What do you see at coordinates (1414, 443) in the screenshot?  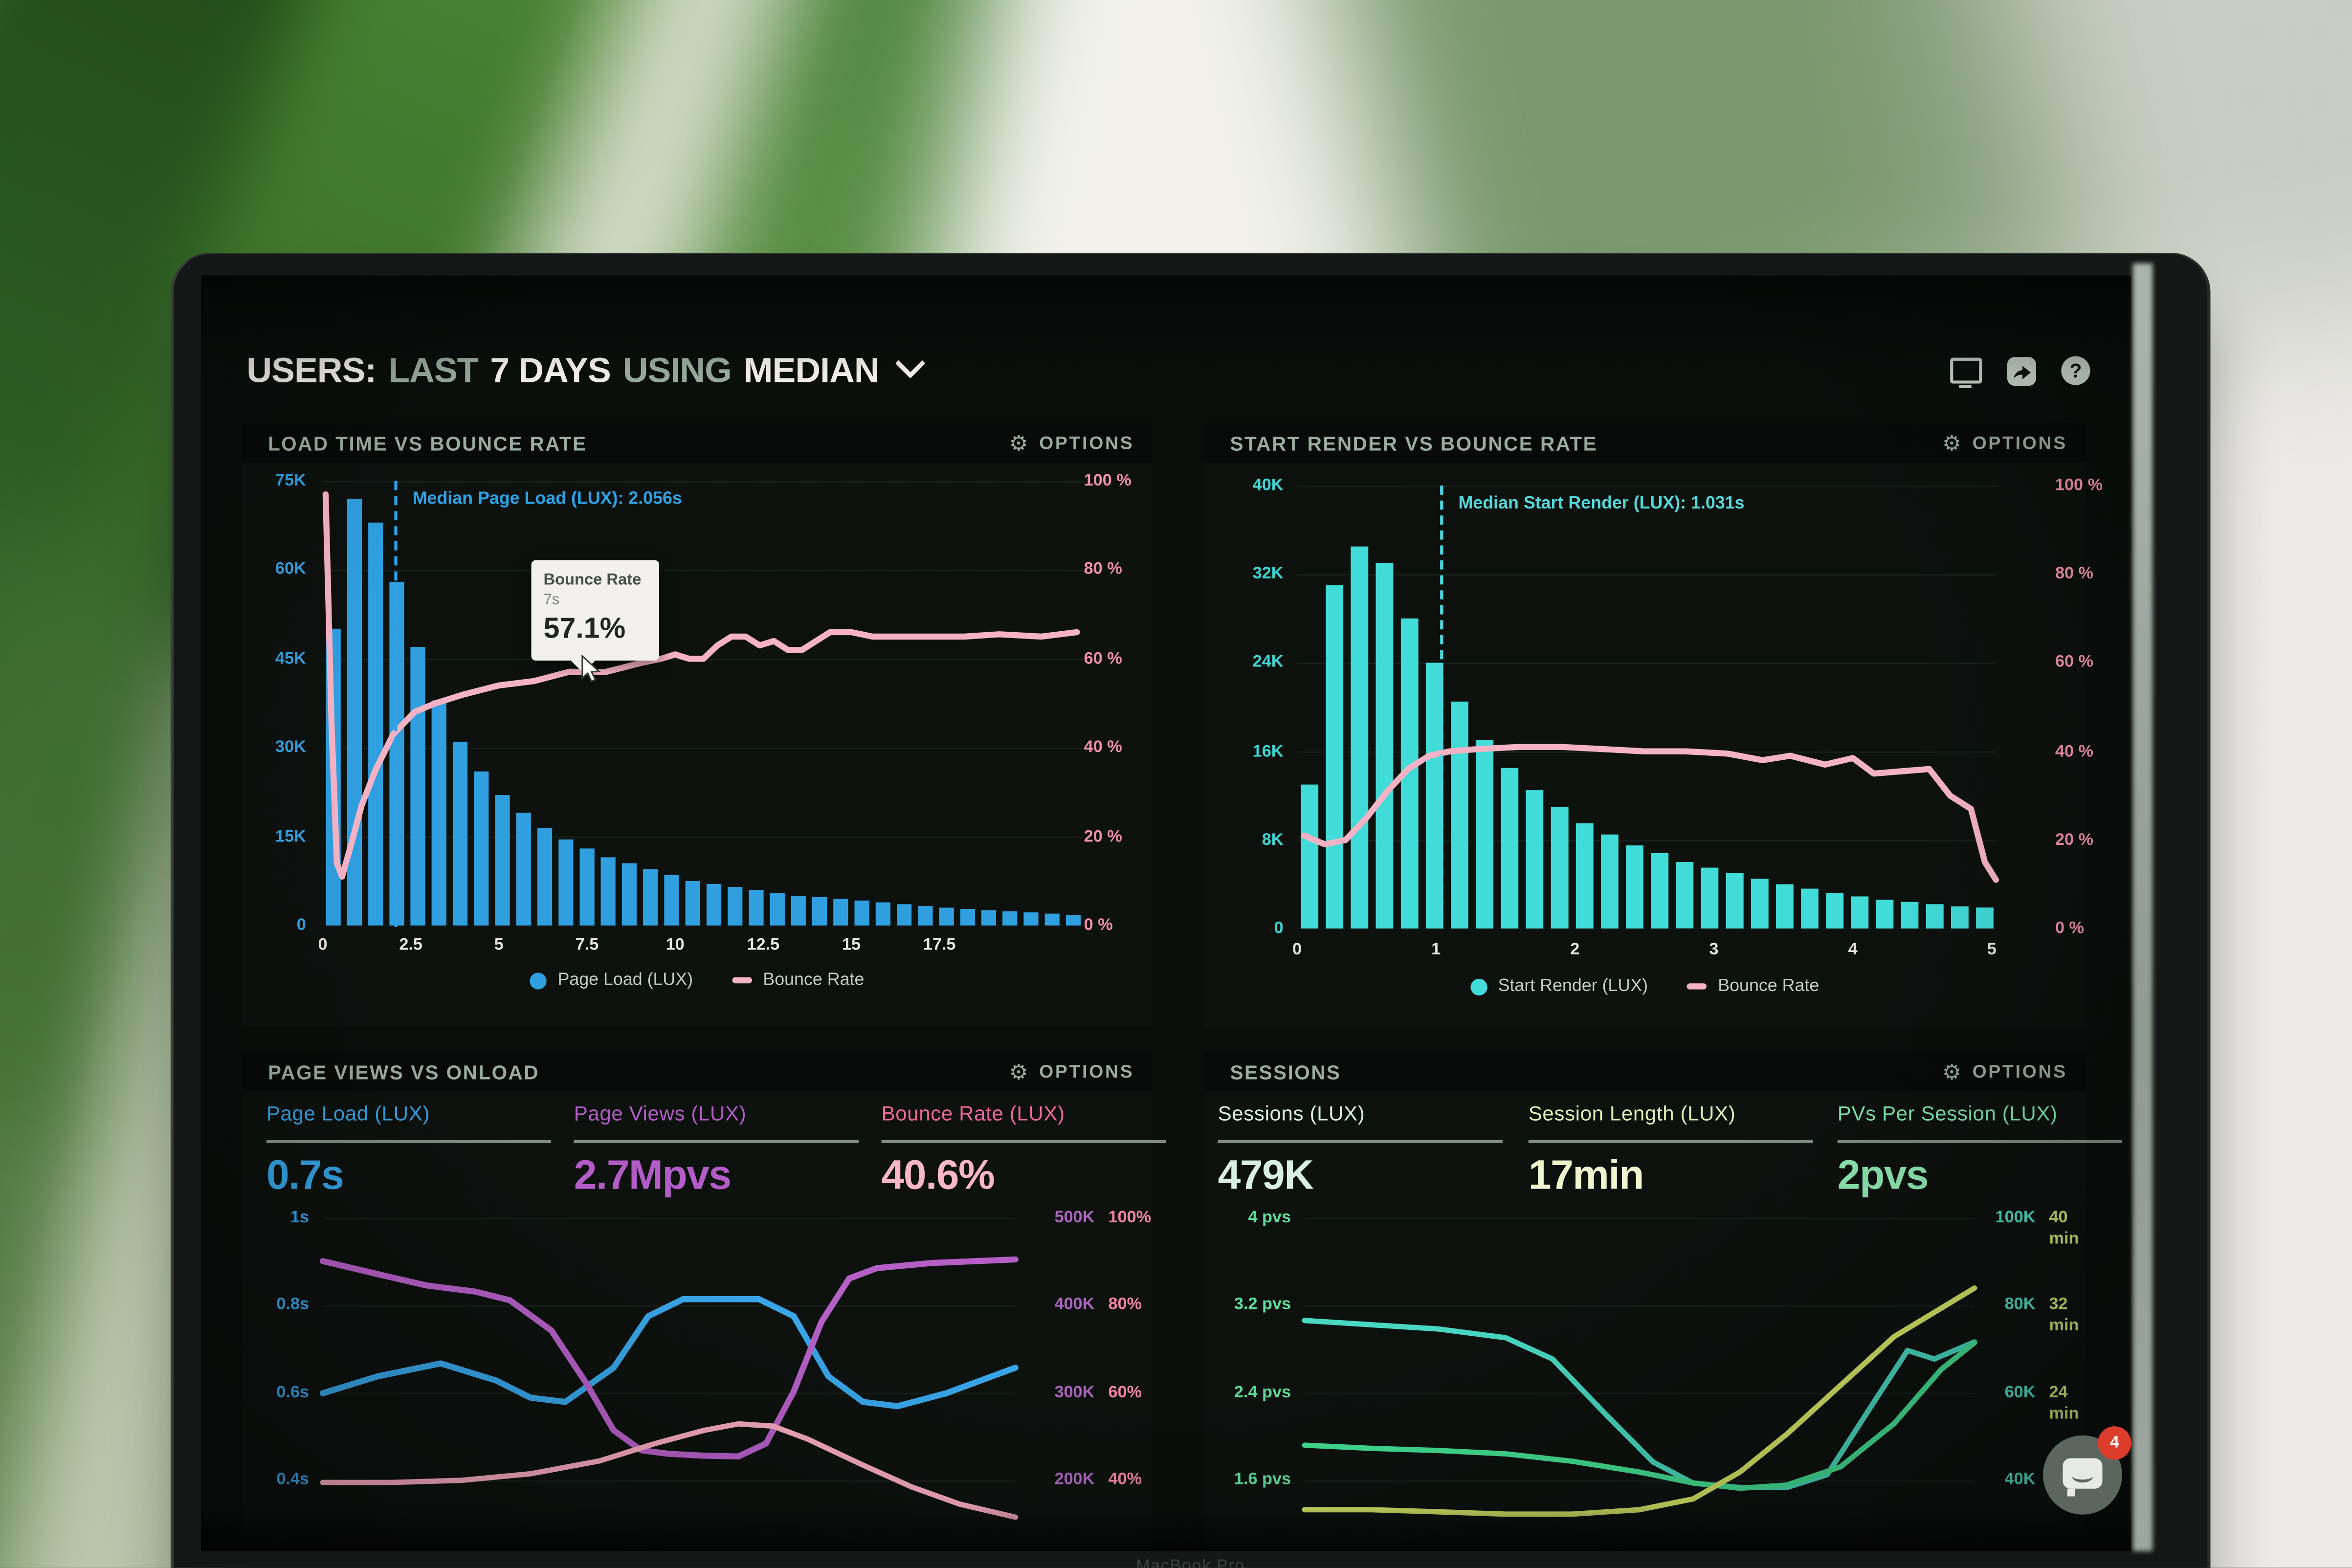 I see `panel-title: START RENDER VS BOUNCE RATE` at bounding box center [1414, 443].